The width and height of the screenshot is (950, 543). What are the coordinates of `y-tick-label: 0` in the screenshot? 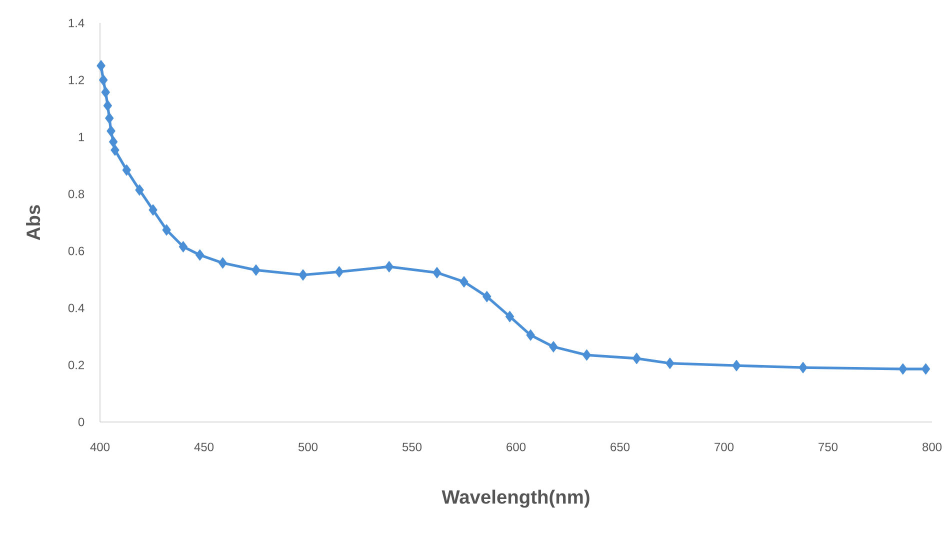 It's located at (81, 422).